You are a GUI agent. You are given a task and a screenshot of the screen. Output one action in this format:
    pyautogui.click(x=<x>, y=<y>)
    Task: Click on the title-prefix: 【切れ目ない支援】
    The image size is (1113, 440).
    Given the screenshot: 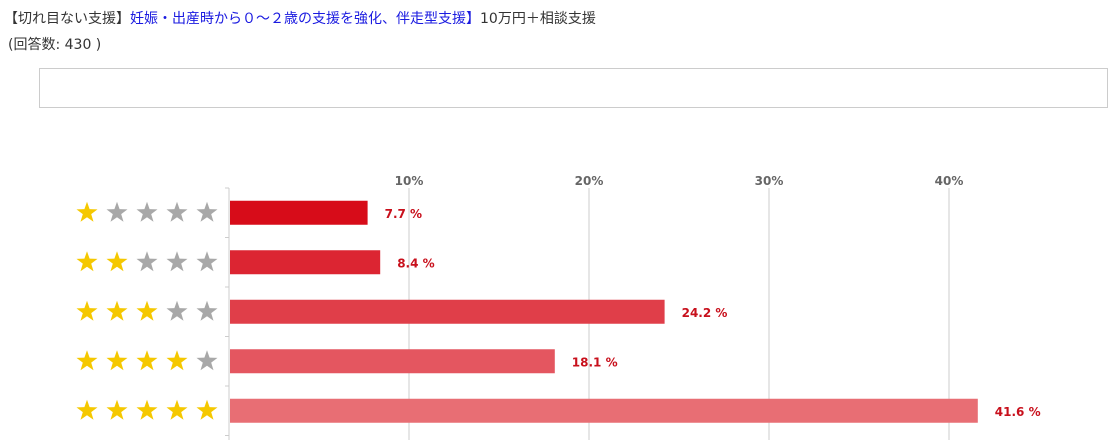 What is the action you would take?
    pyautogui.click(x=67, y=19)
    